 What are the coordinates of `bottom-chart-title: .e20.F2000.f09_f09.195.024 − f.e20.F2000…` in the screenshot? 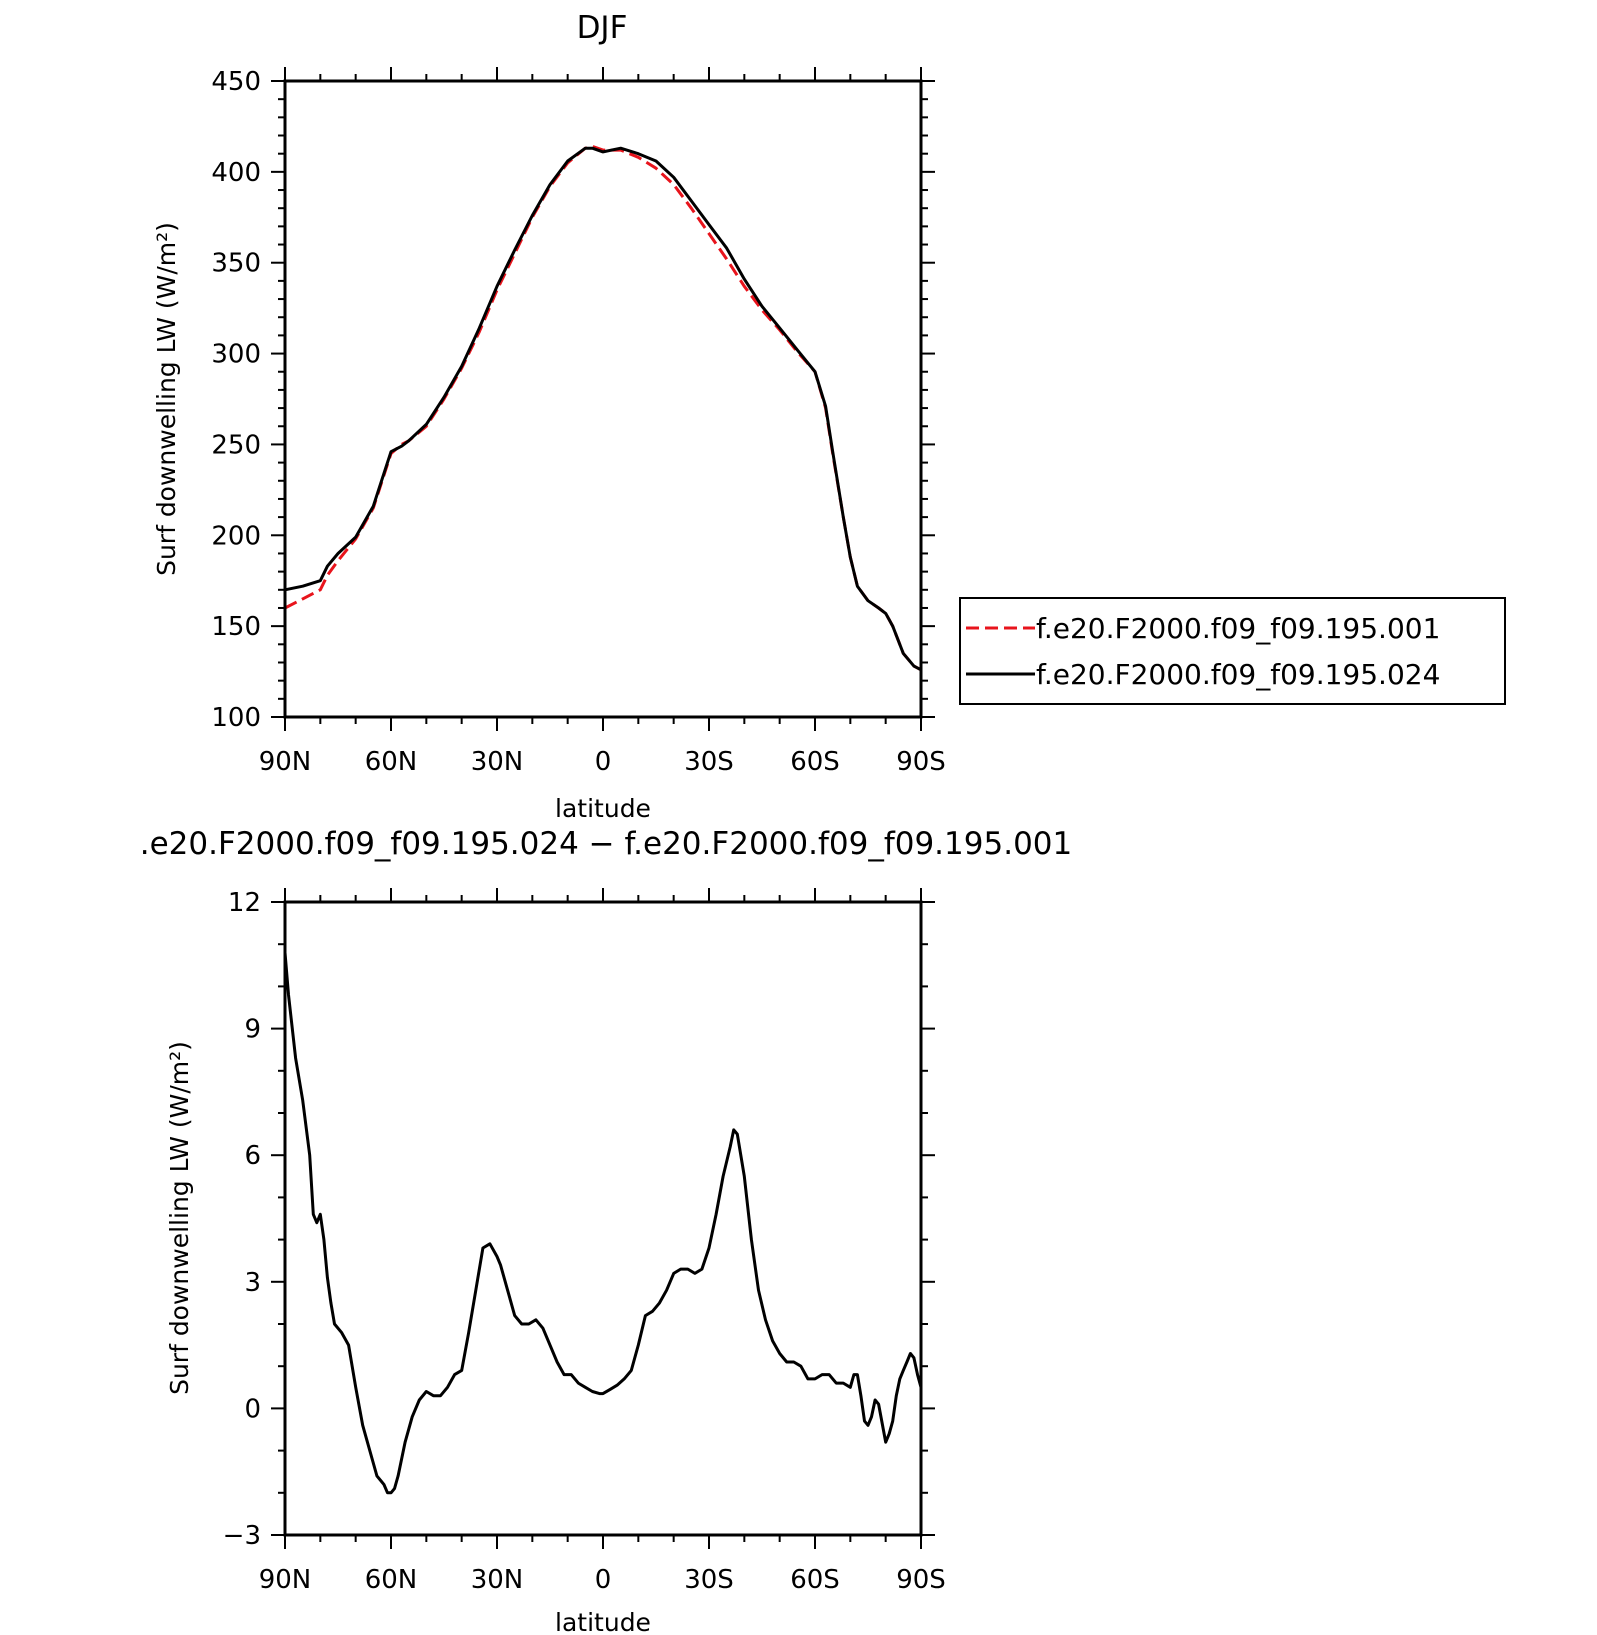 It's located at (606, 844).